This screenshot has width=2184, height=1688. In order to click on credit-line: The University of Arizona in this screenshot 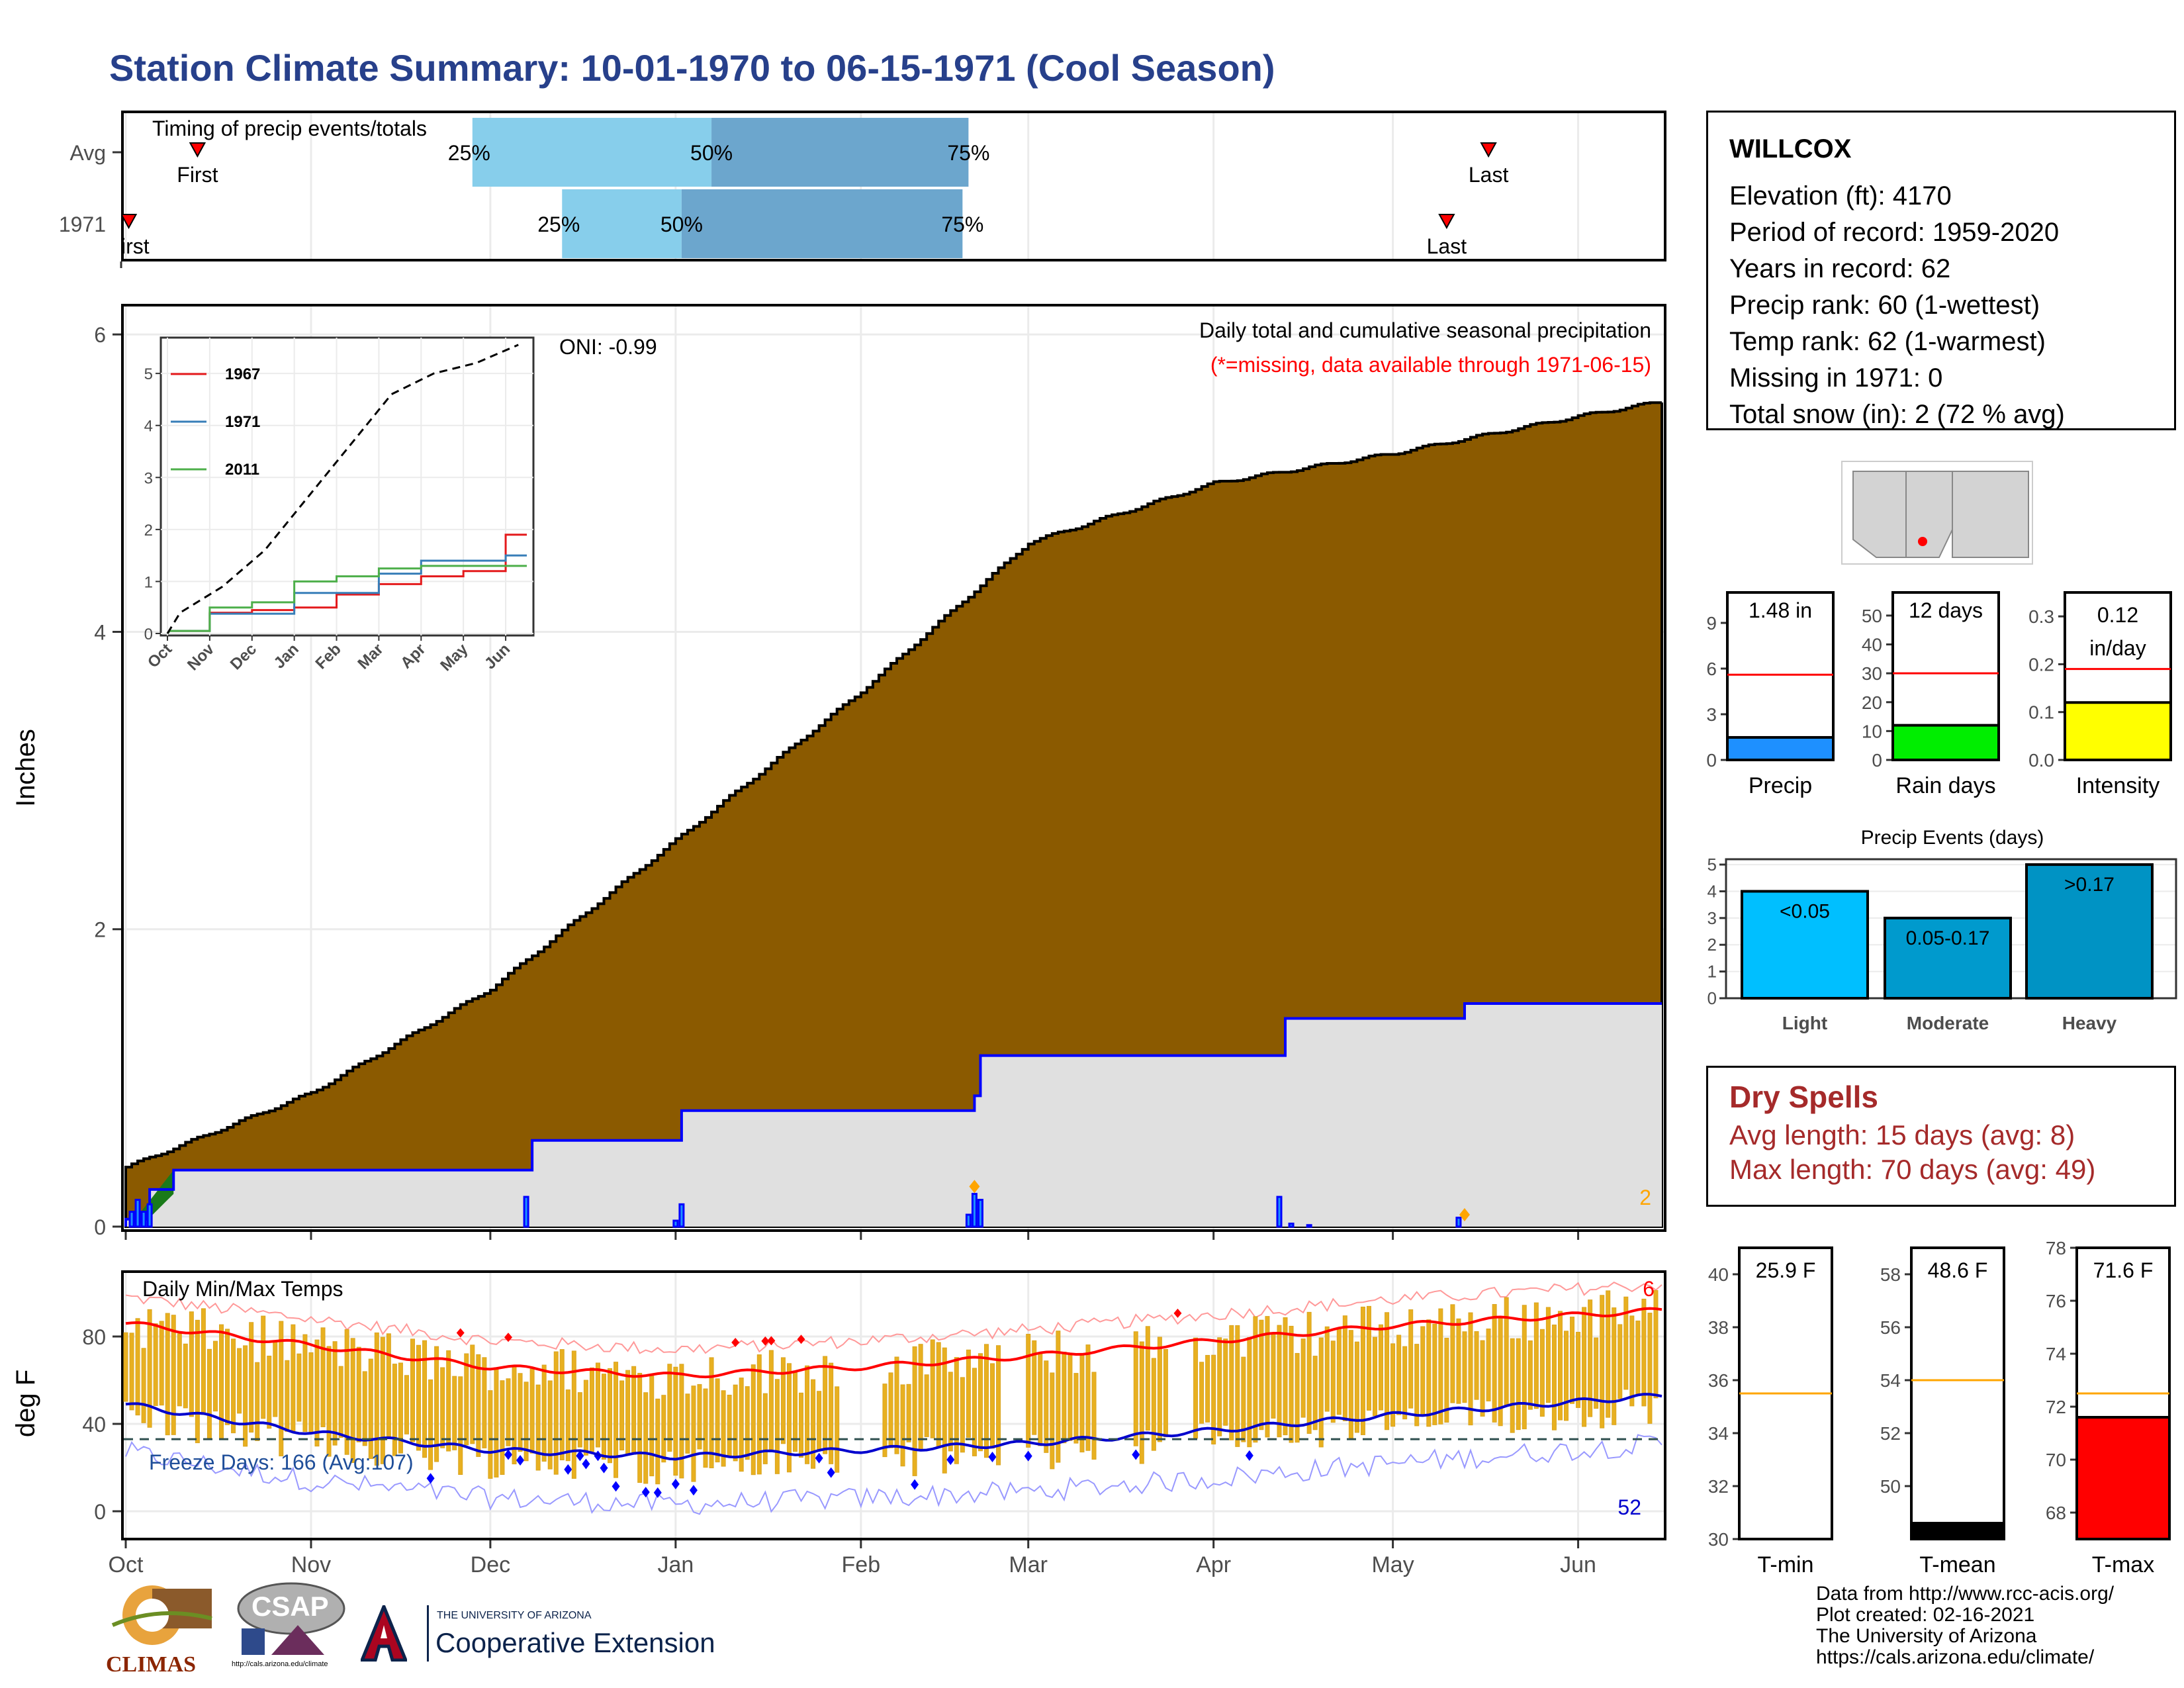, I will do `click(1926, 1636)`.